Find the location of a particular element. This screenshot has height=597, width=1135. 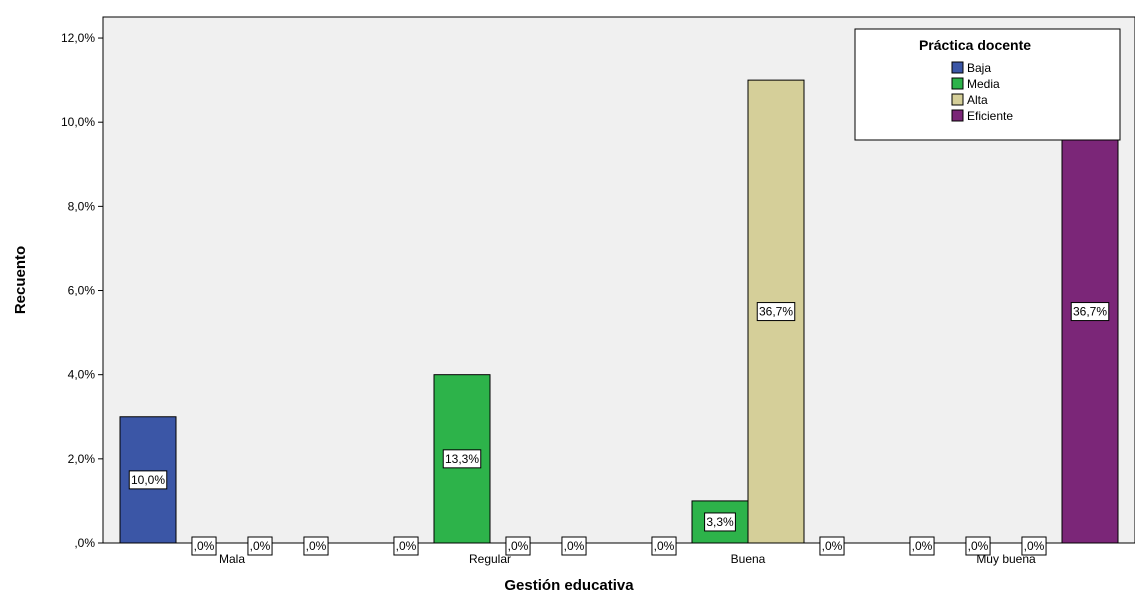

legend-label-alta: Alta is located at coordinates (977, 100).